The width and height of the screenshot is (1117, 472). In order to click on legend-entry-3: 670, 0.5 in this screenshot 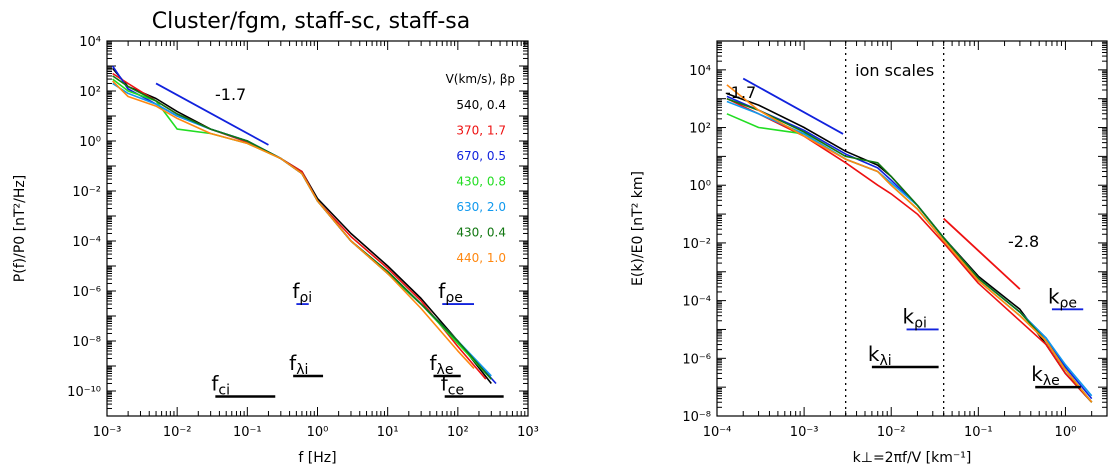, I will do `click(481, 156)`.